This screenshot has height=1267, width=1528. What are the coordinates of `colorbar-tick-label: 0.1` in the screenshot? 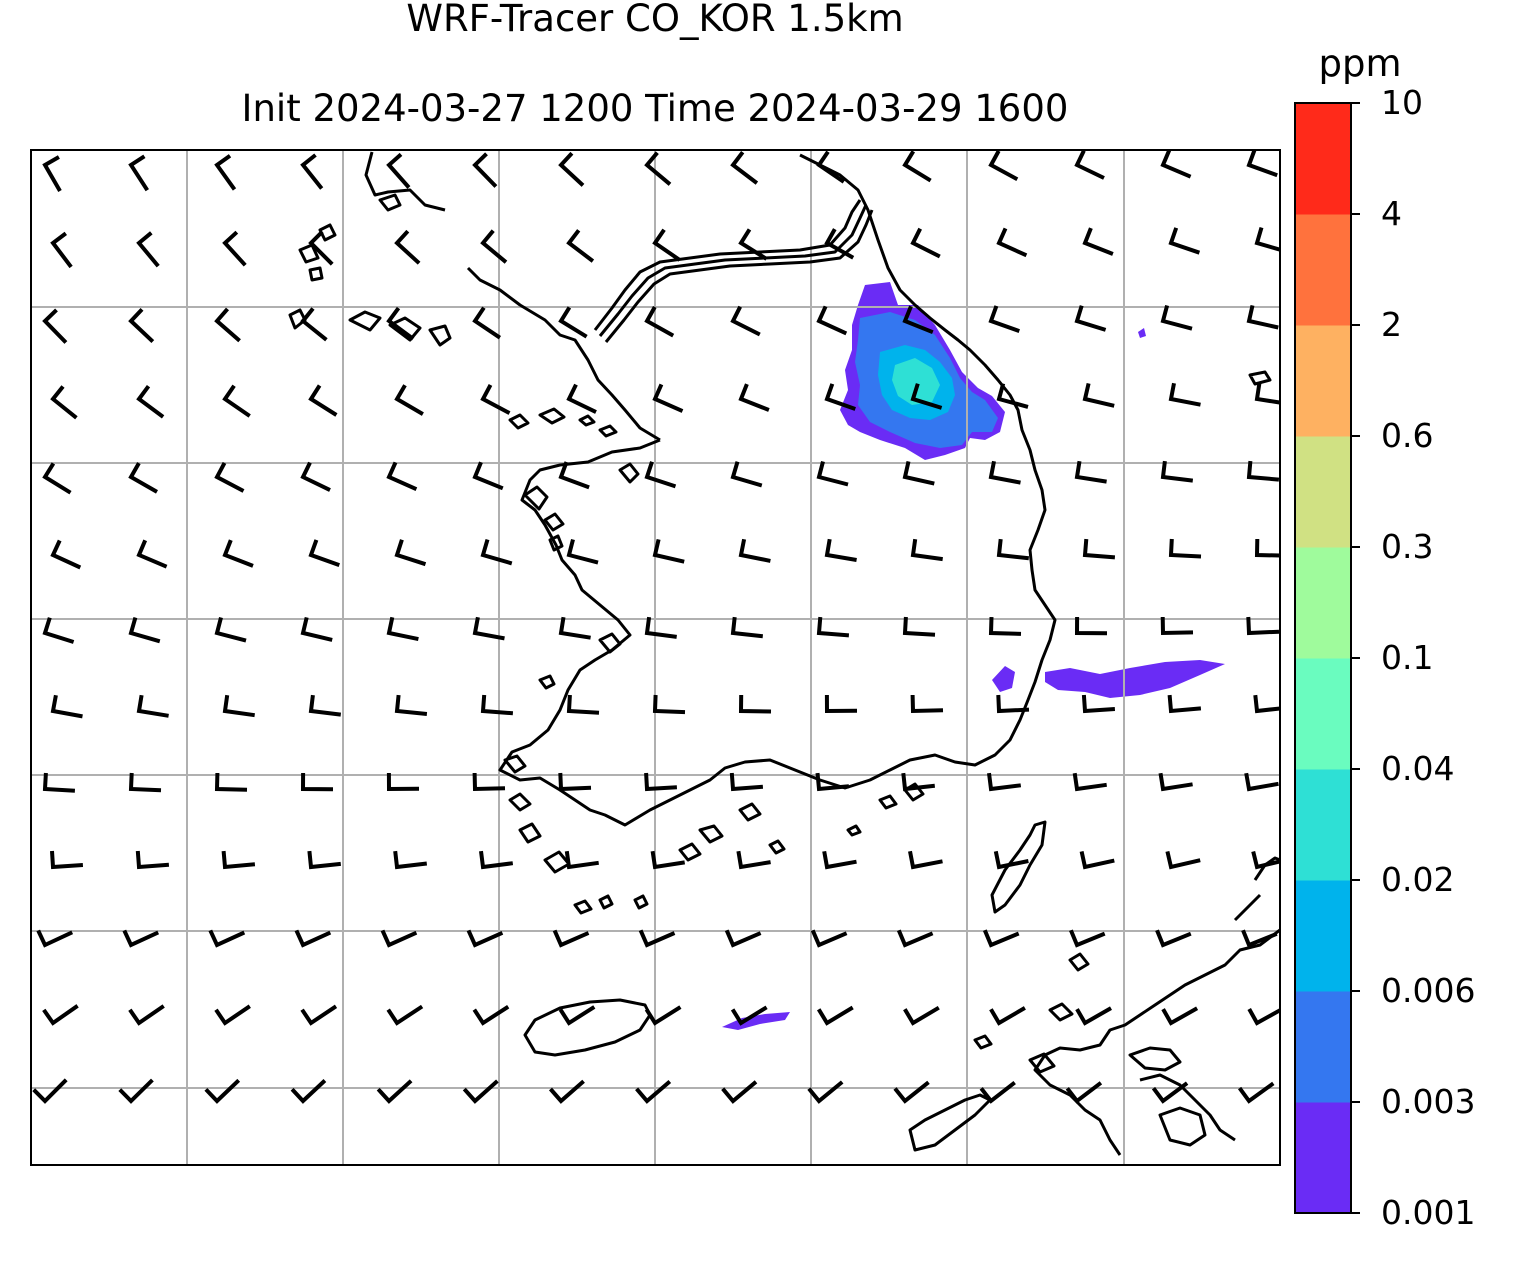 It's located at (1407, 657).